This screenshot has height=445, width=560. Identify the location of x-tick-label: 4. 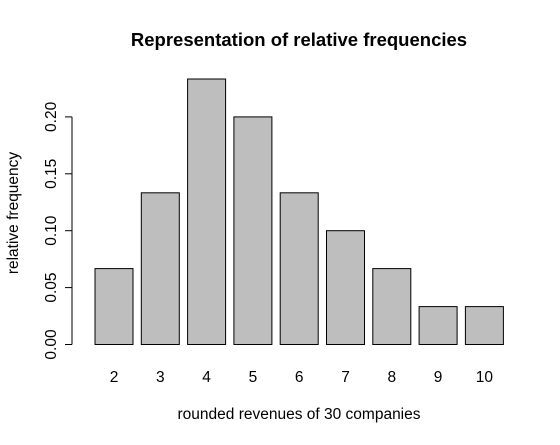
(206, 377).